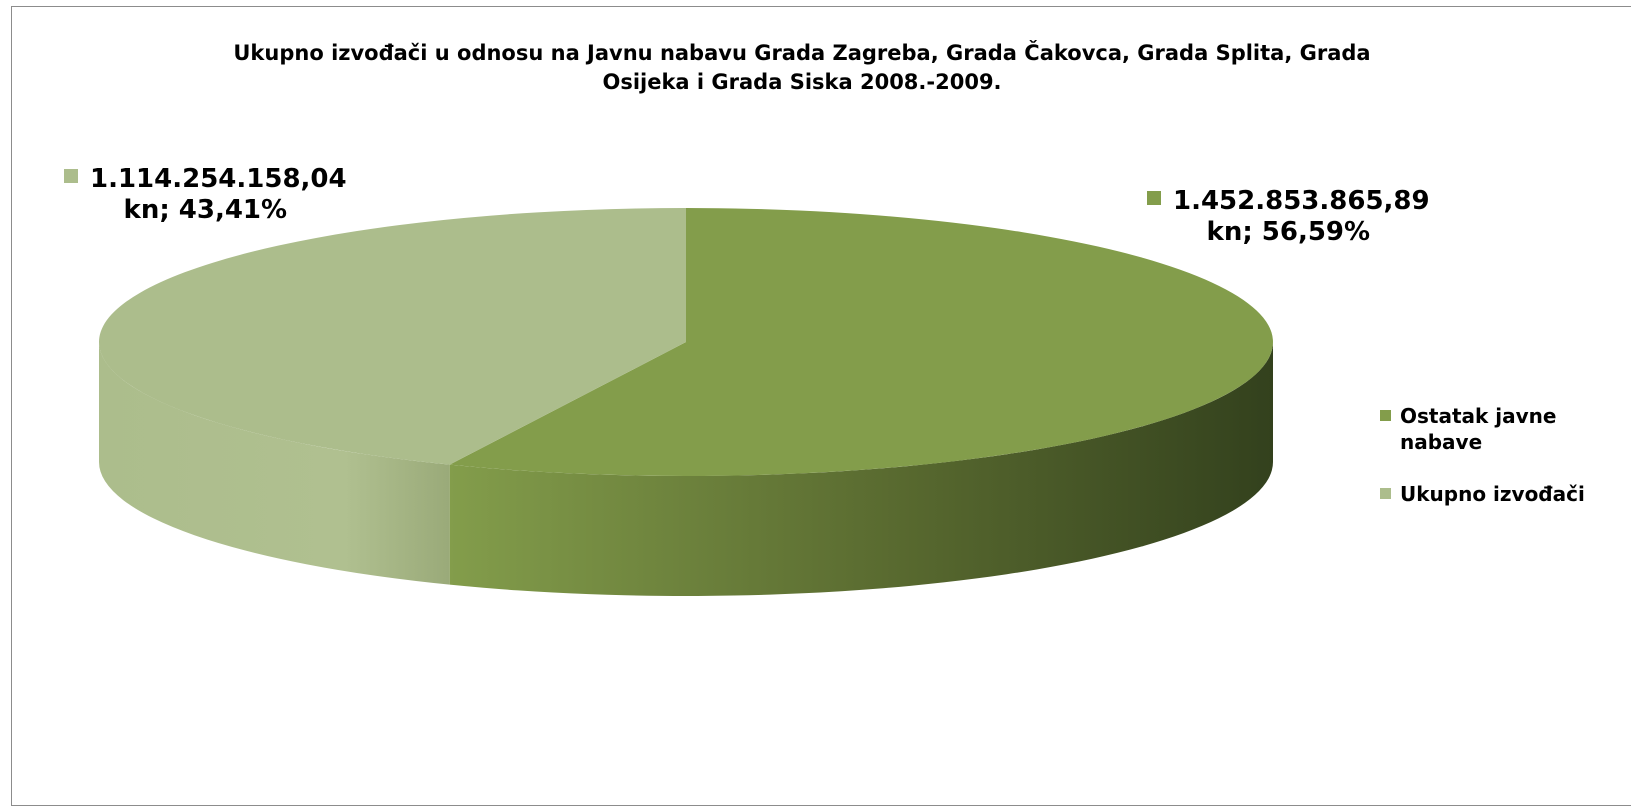 The width and height of the screenshot is (1631, 806). What do you see at coordinates (1500, 468) in the screenshot?
I see `chart-legend: Ostatak javne nabave Ukupno izvođači` at bounding box center [1500, 468].